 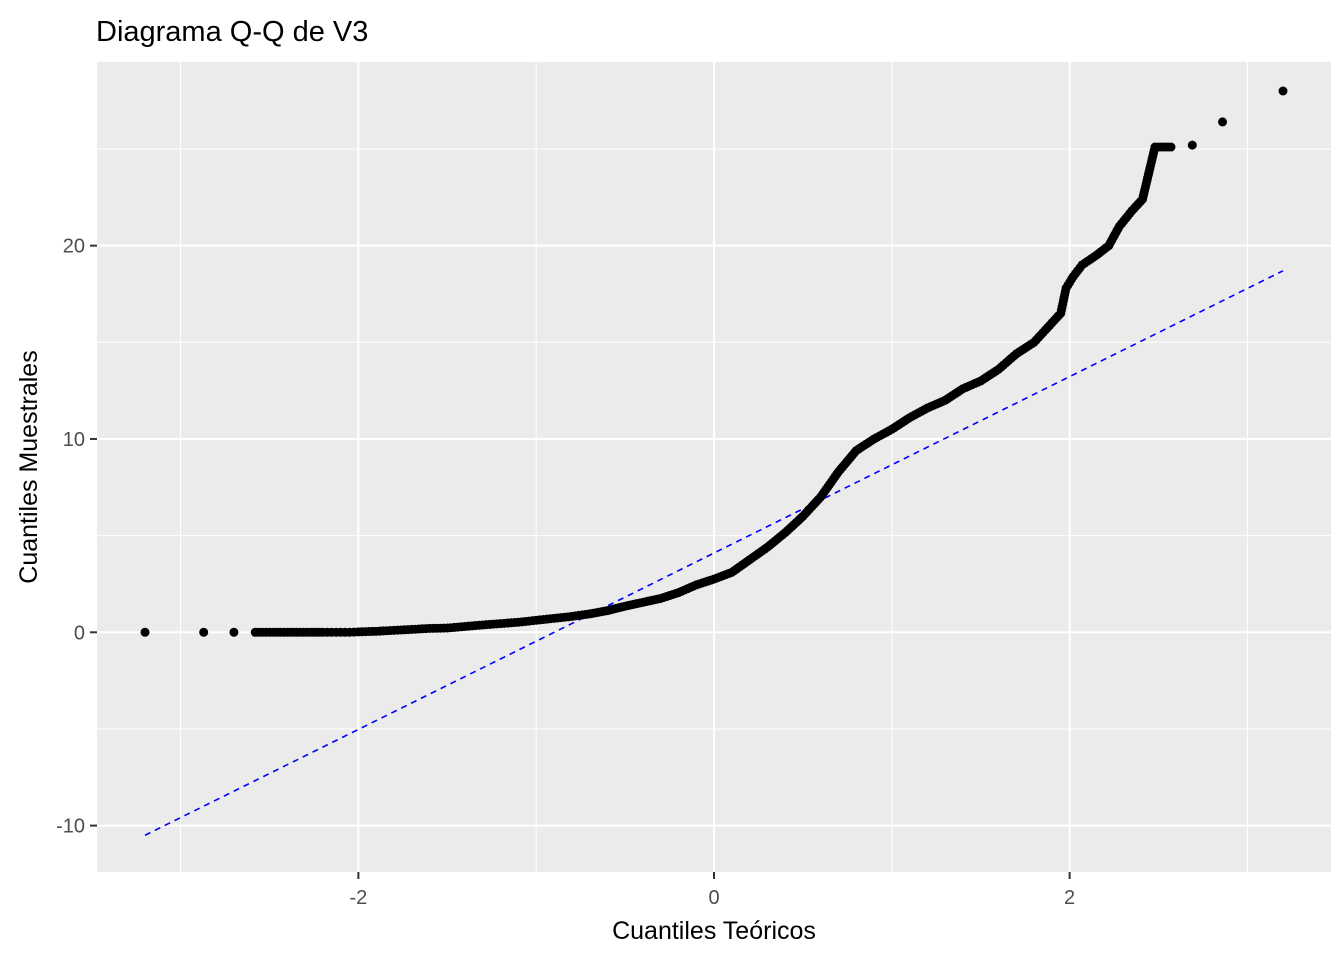 What do you see at coordinates (29, 466) in the screenshot?
I see `y-axis-title: Cuantiles Muestrales` at bounding box center [29, 466].